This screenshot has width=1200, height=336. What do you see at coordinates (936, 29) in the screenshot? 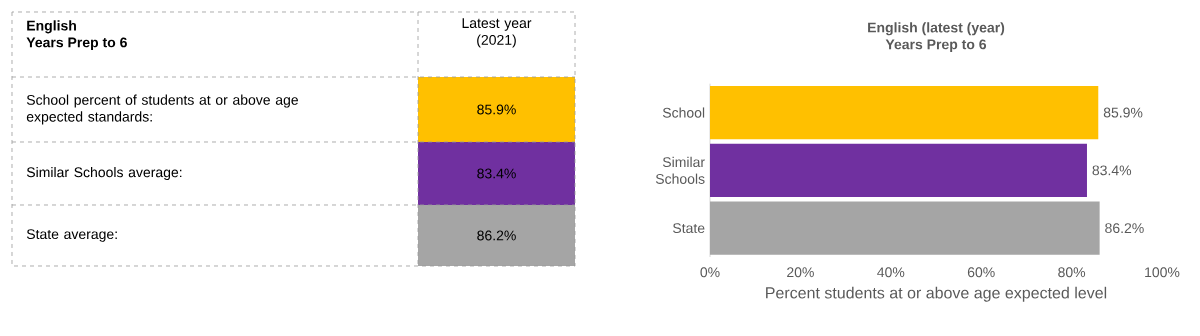
I see `chart-title: English (latest (year)` at bounding box center [936, 29].